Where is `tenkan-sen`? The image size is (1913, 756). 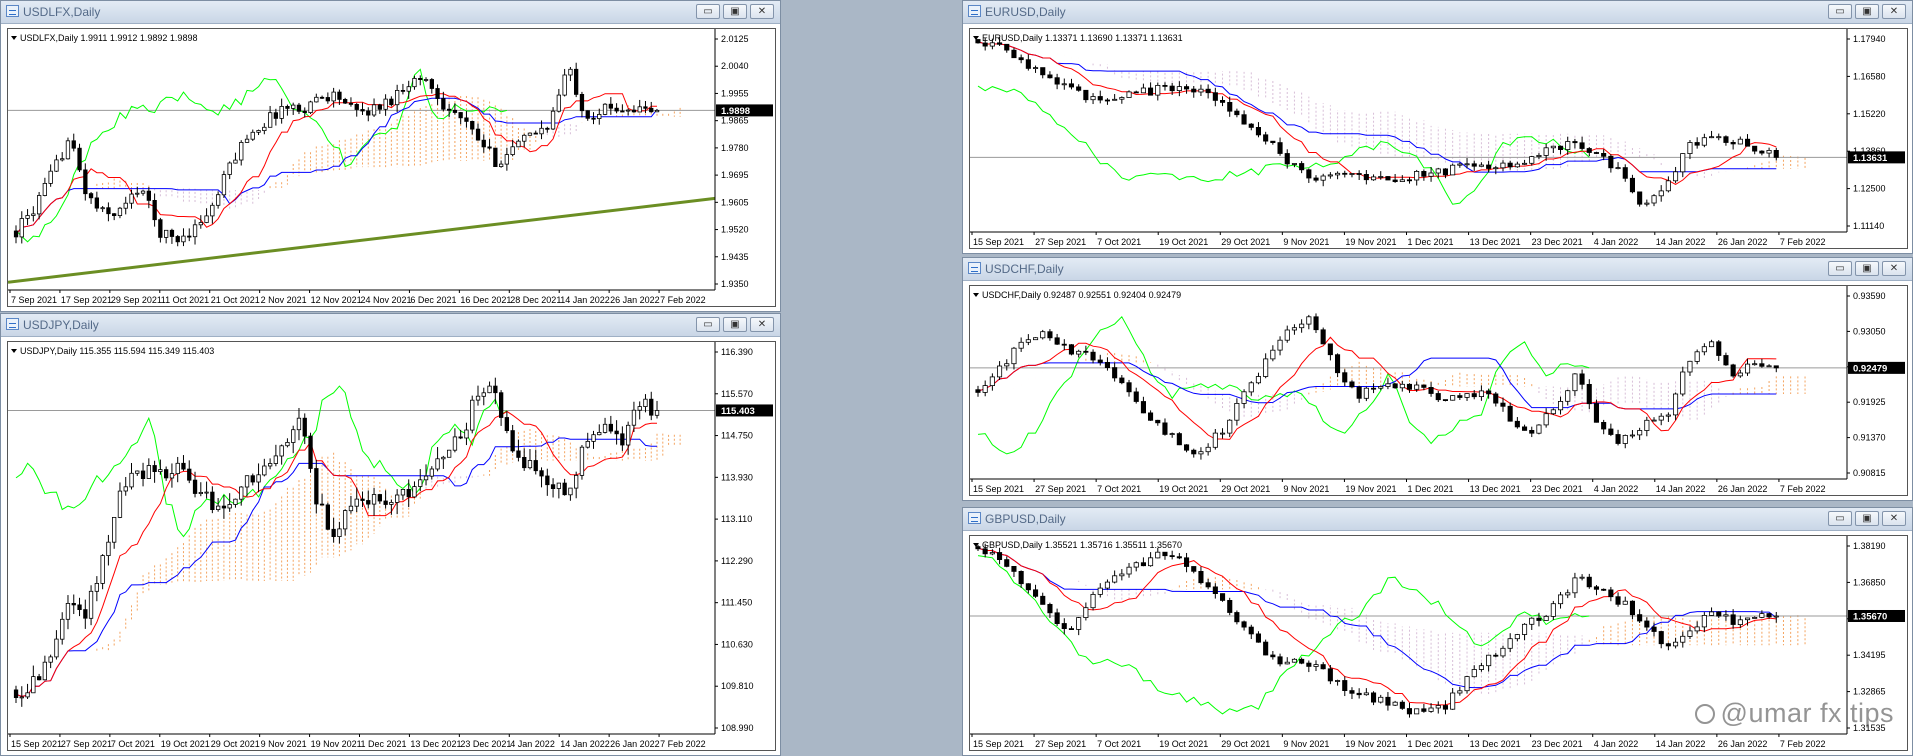 tenkan-sen is located at coordinates (1377, 388).